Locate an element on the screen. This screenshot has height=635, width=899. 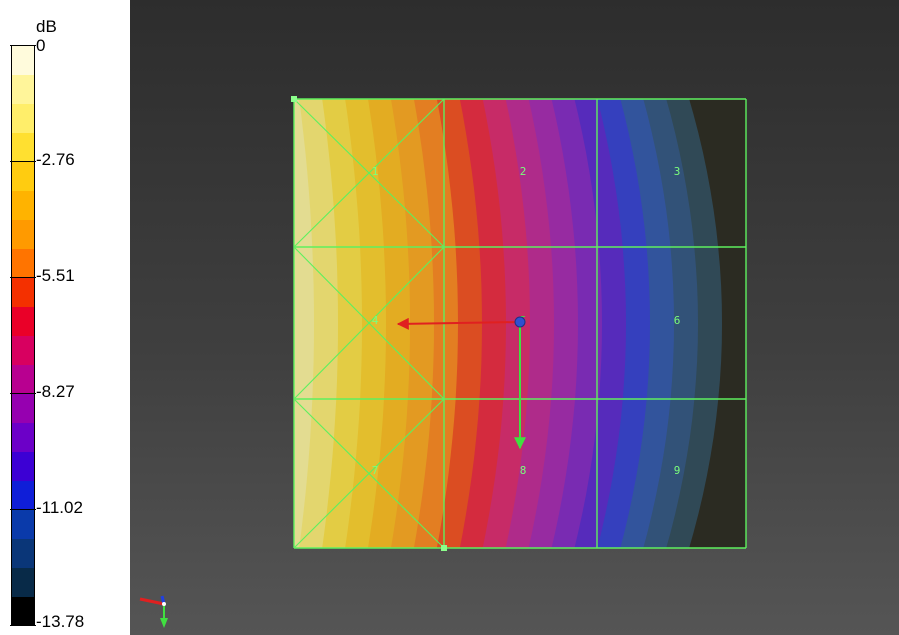
contour-band is located at coordinates (717, 323).